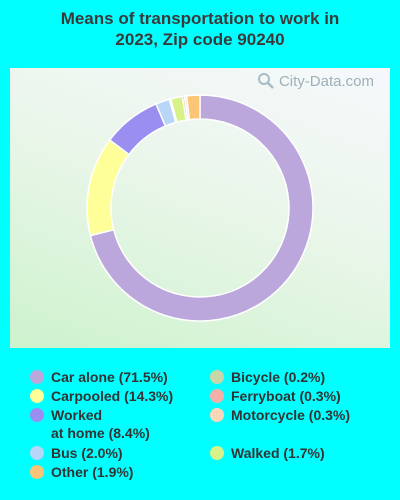  What do you see at coordinates (200, 18) in the screenshot?
I see `chart-title-line1: Means of transportation to work in` at bounding box center [200, 18].